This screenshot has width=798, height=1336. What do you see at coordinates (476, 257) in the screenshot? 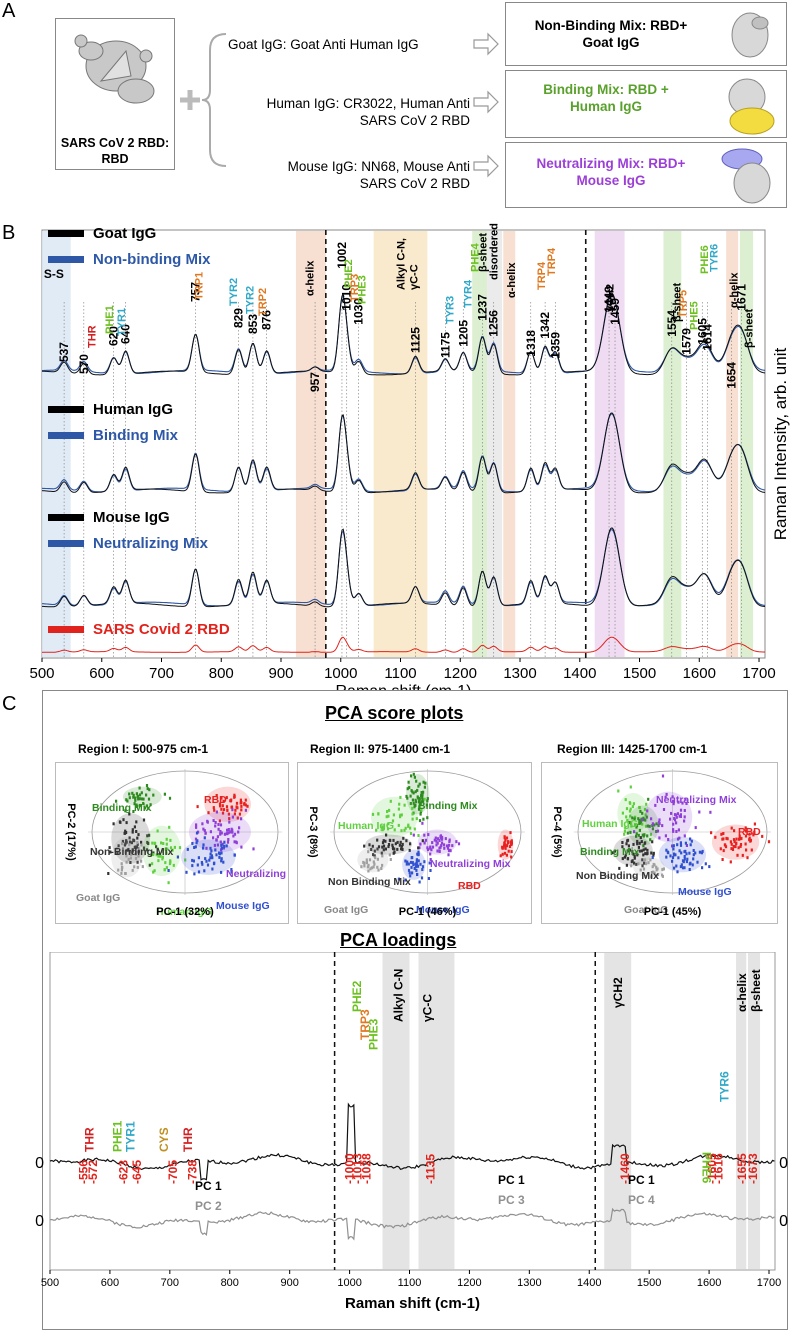
I see `band-label-16: PHE4` at bounding box center [476, 257].